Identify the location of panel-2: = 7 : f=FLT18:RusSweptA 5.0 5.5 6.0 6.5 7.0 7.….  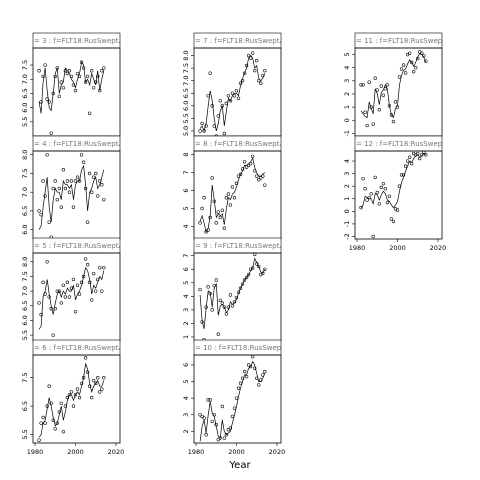
(232, 85).